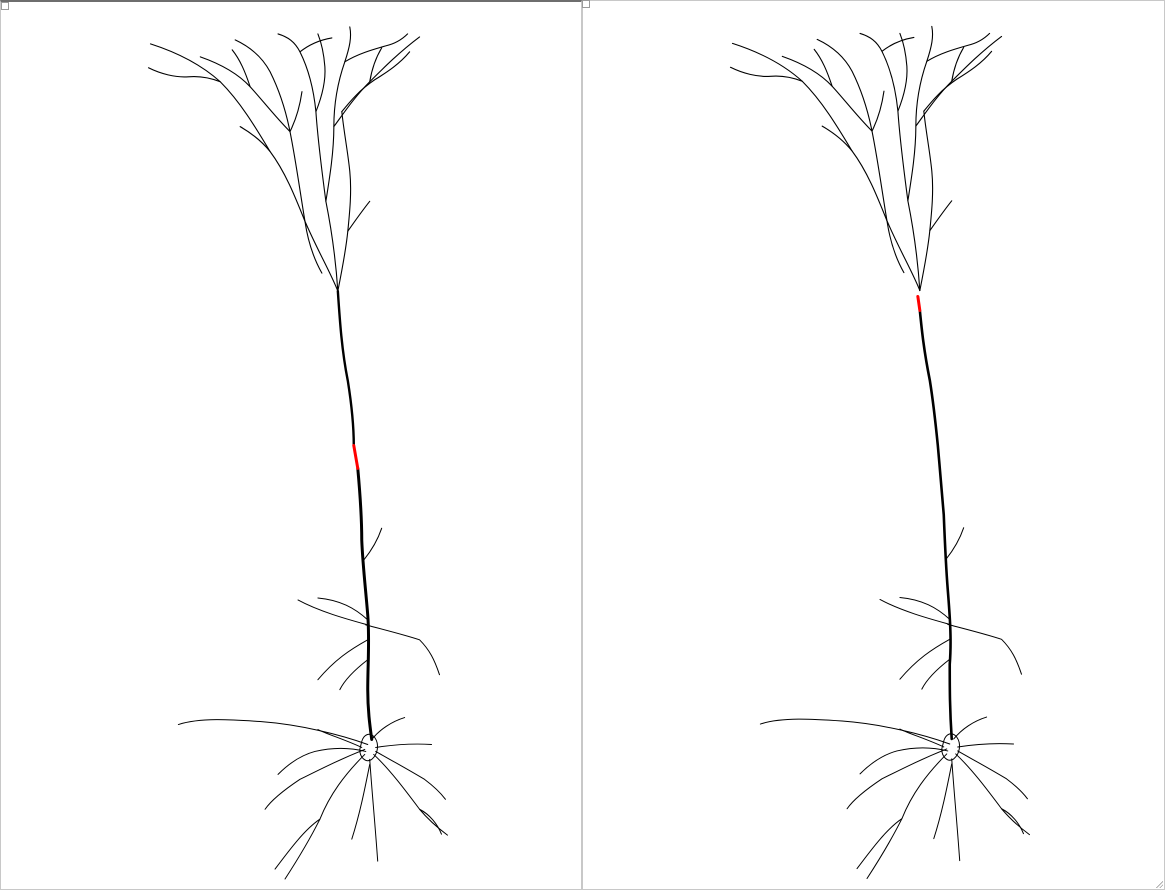 The height and width of the screenshot is (892, 1165). I want to click on panel-corner-handle, so click(5, 6).